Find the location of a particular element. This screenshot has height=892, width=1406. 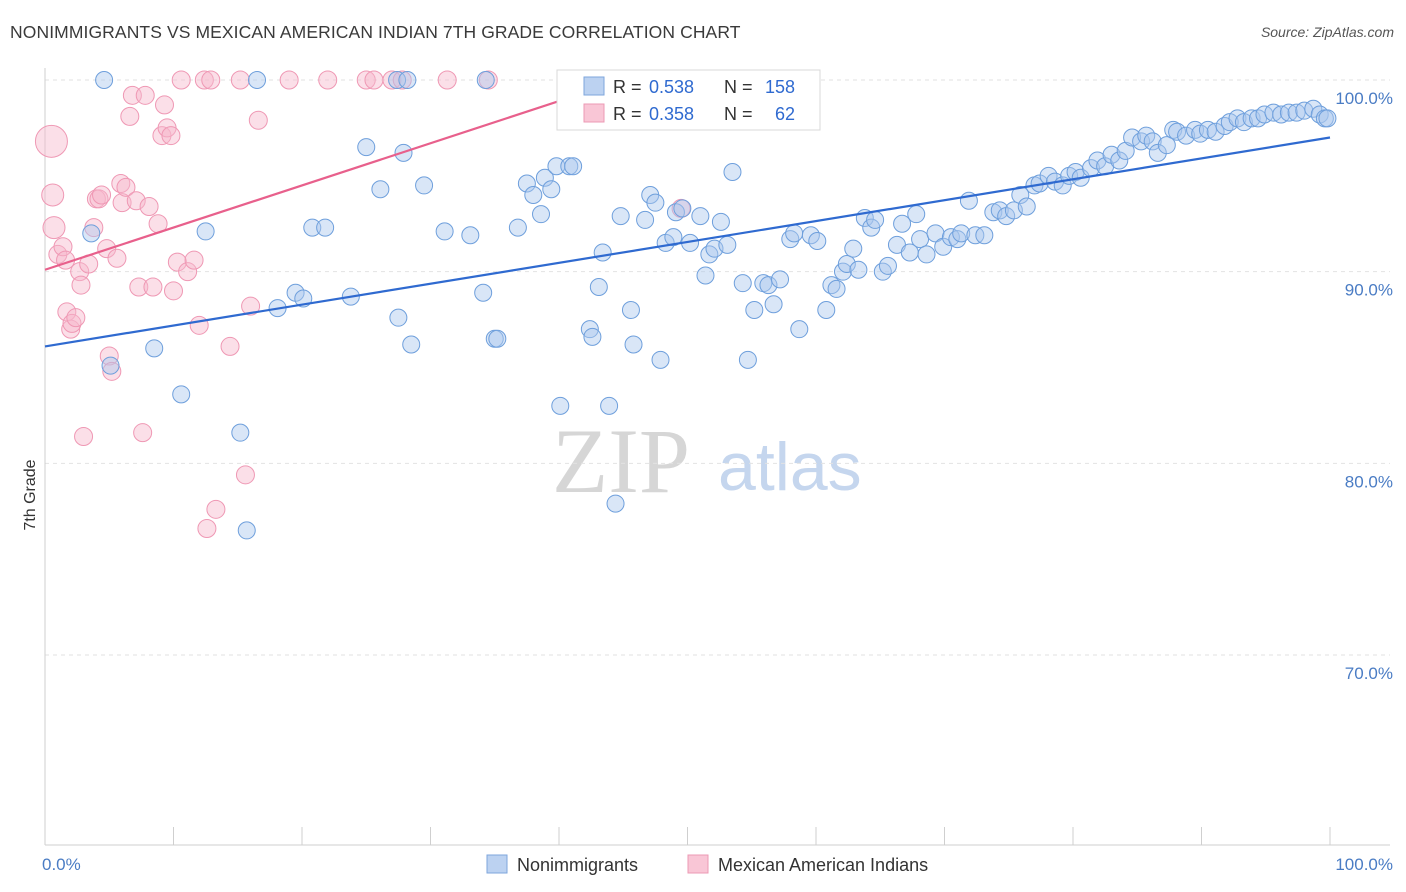

watermark-zip: ZIP is located at coordinates (621, 461).